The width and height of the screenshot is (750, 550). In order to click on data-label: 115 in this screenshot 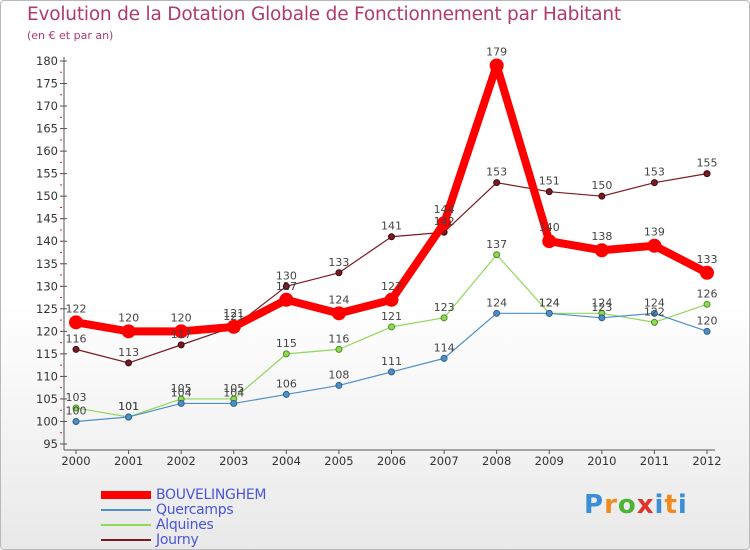, I will do `click(286, 343)`.